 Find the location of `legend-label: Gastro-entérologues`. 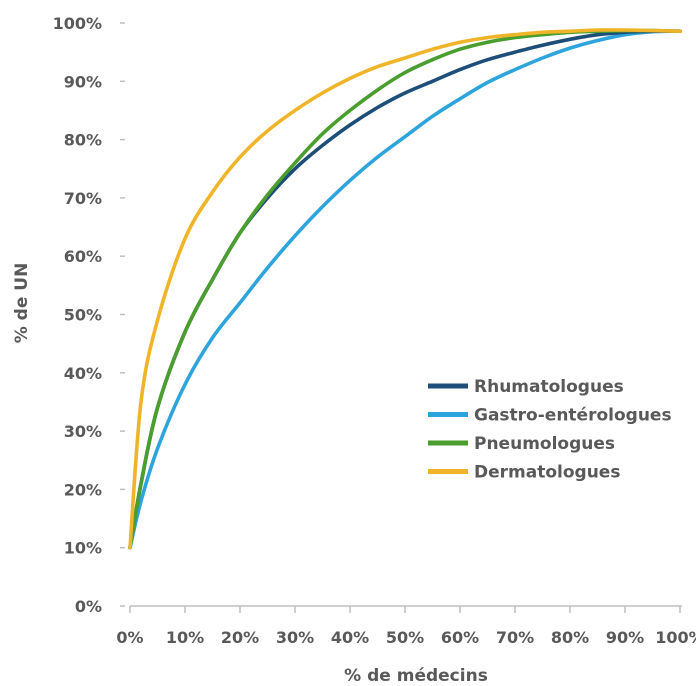

legend-label: Gastro-entérologues is located at coordinates (573, 416).